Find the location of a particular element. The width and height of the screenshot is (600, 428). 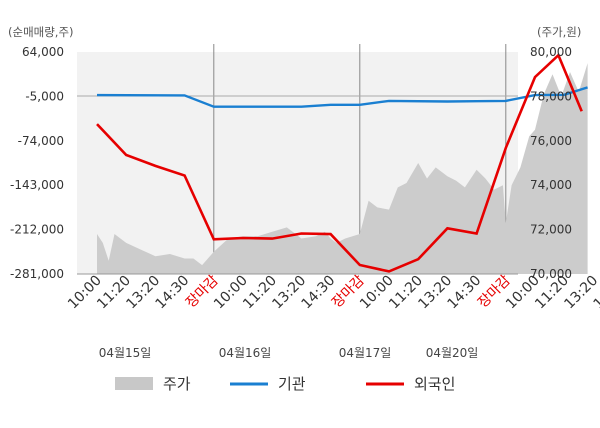

left-tick-label: -74,000 is located at coordinates (41, 141).